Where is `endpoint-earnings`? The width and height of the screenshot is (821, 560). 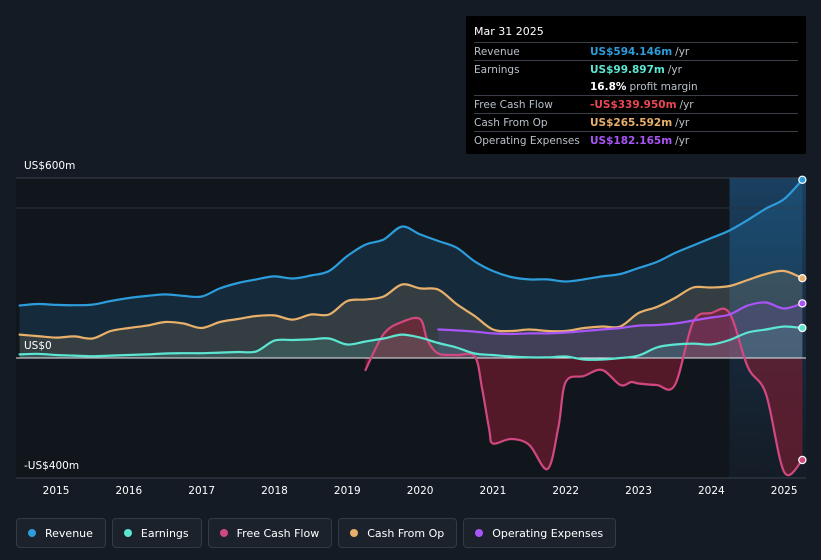
endpoint-earnings is located at coordinates (802, 328).